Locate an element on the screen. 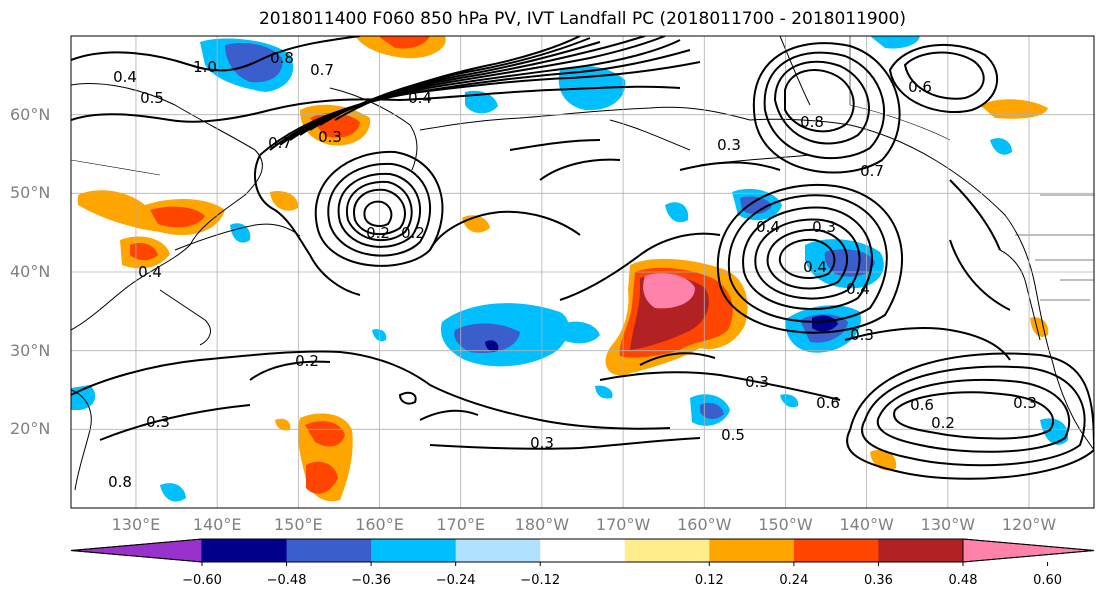 The width and height of the screenshot is (1105, 601). colorbar-tick-label: −0.36 is located at coordinates (371, 580).